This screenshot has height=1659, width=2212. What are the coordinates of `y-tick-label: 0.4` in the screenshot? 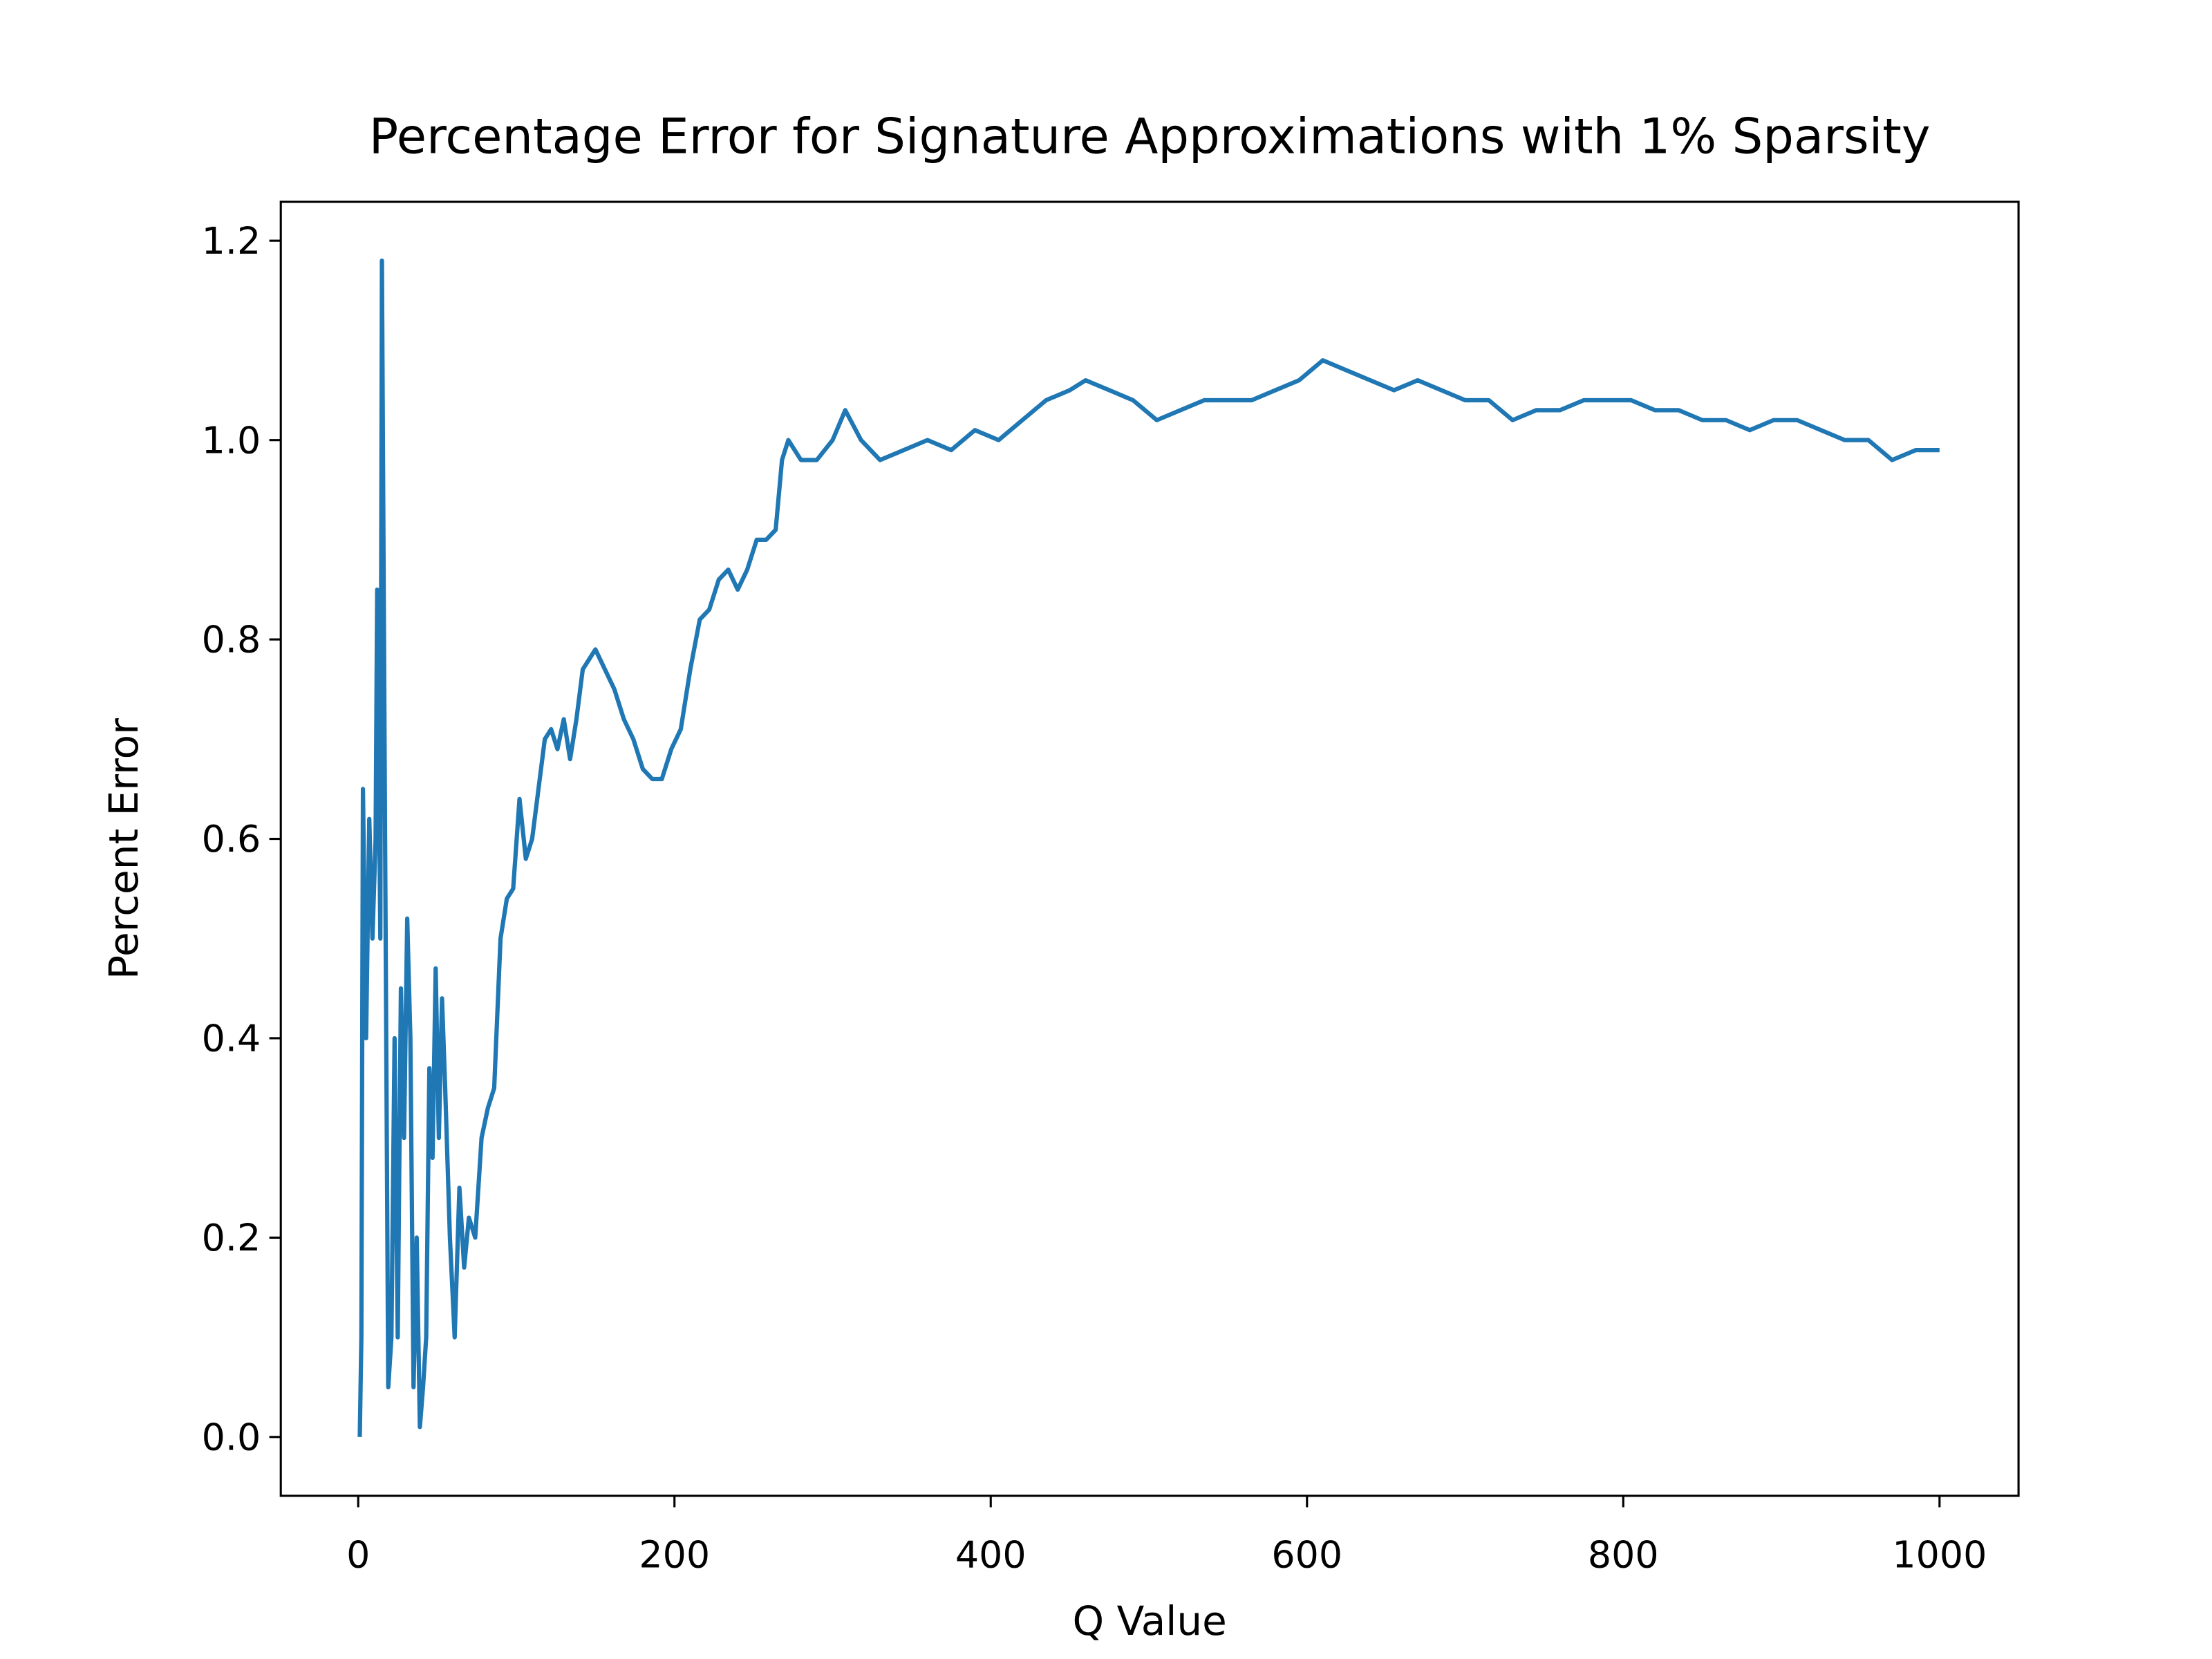 It's located at (232, 1038).